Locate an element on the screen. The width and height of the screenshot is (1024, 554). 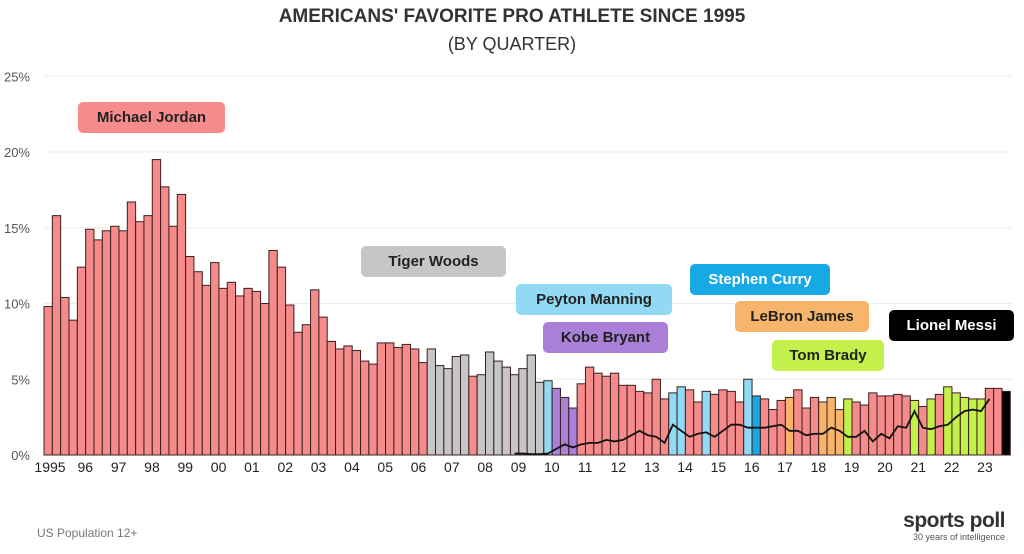
legend-label-kobe-bryant: Kobe Bryant is located at coordinates (605, 337).